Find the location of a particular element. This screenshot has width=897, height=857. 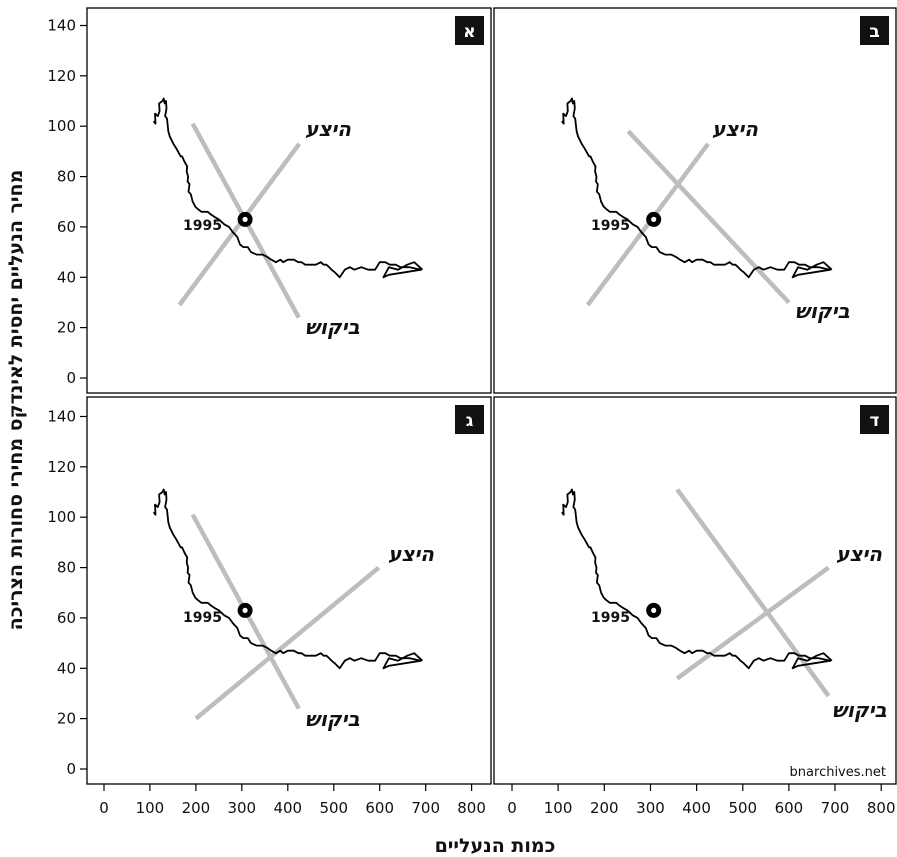

panel-badge-label: א is located at coordinates (469, 32).